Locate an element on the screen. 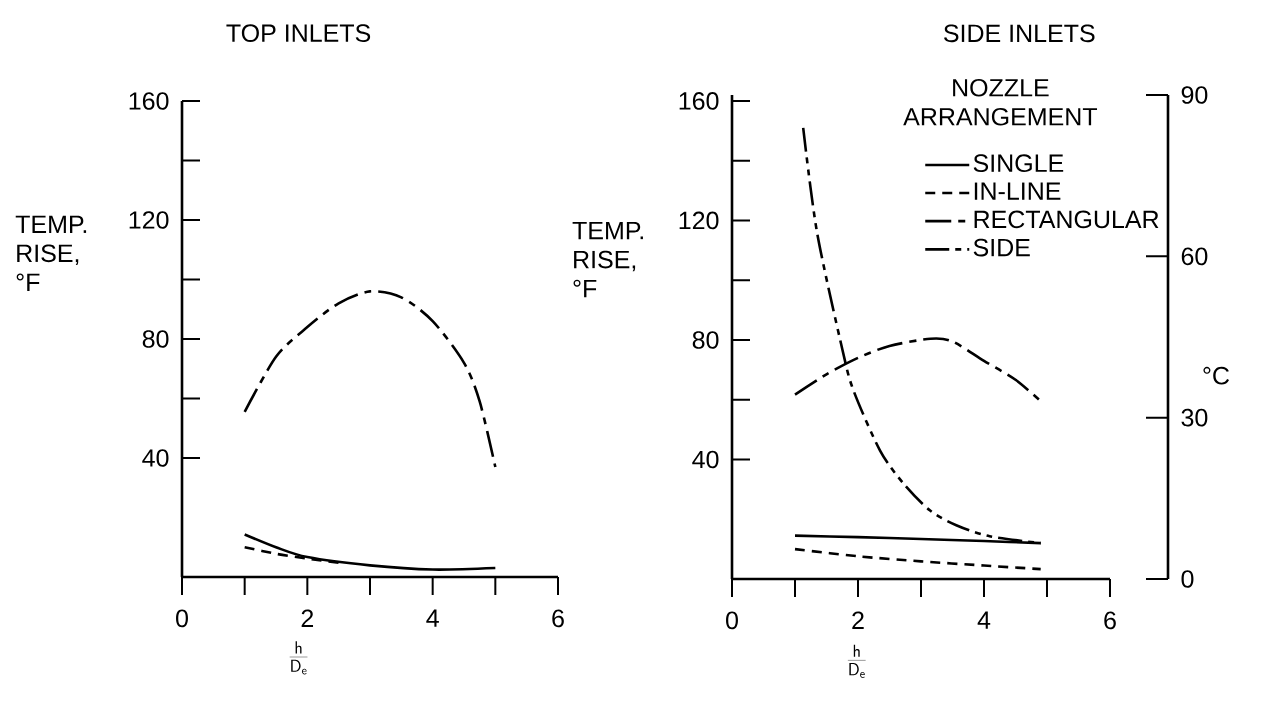  chart-title: TOP INLETS is located at coordinates (298, 33).